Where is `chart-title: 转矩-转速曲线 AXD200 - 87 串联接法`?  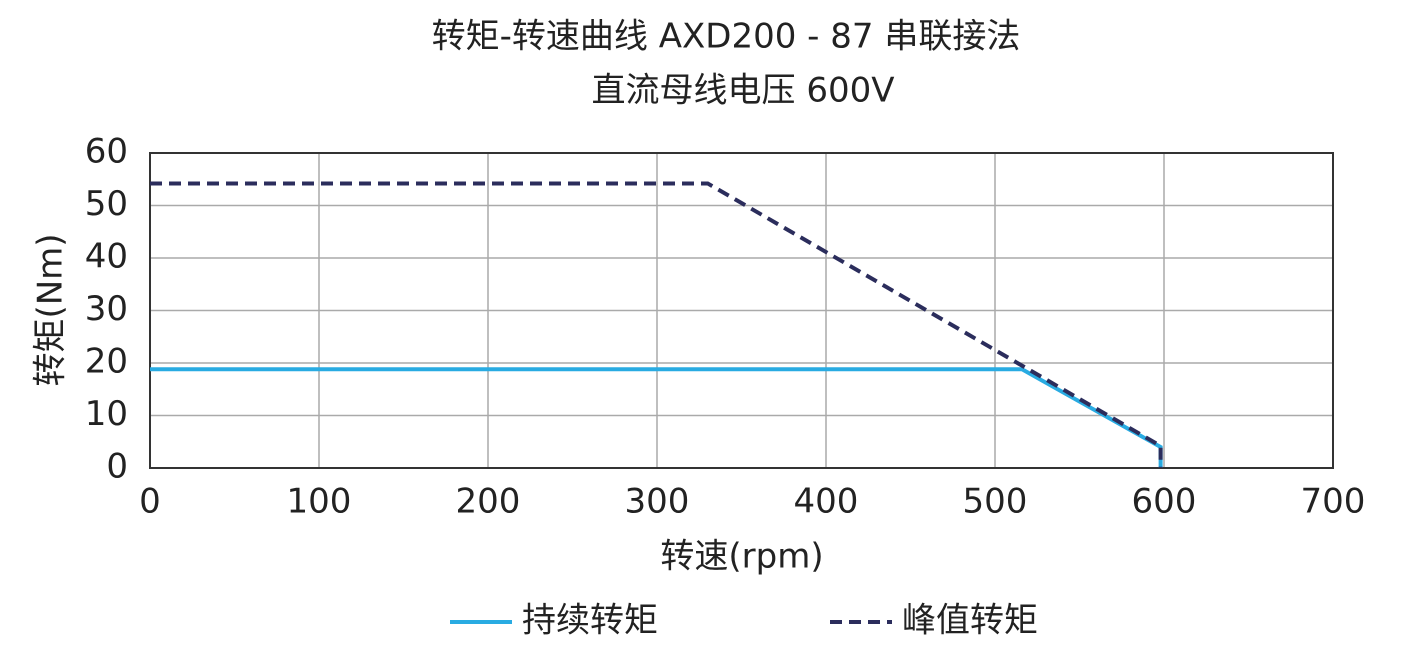 chart-title: 转矩-转速曲线 AXD200 - 87 串联接法 is located at coordinates (726, 37).